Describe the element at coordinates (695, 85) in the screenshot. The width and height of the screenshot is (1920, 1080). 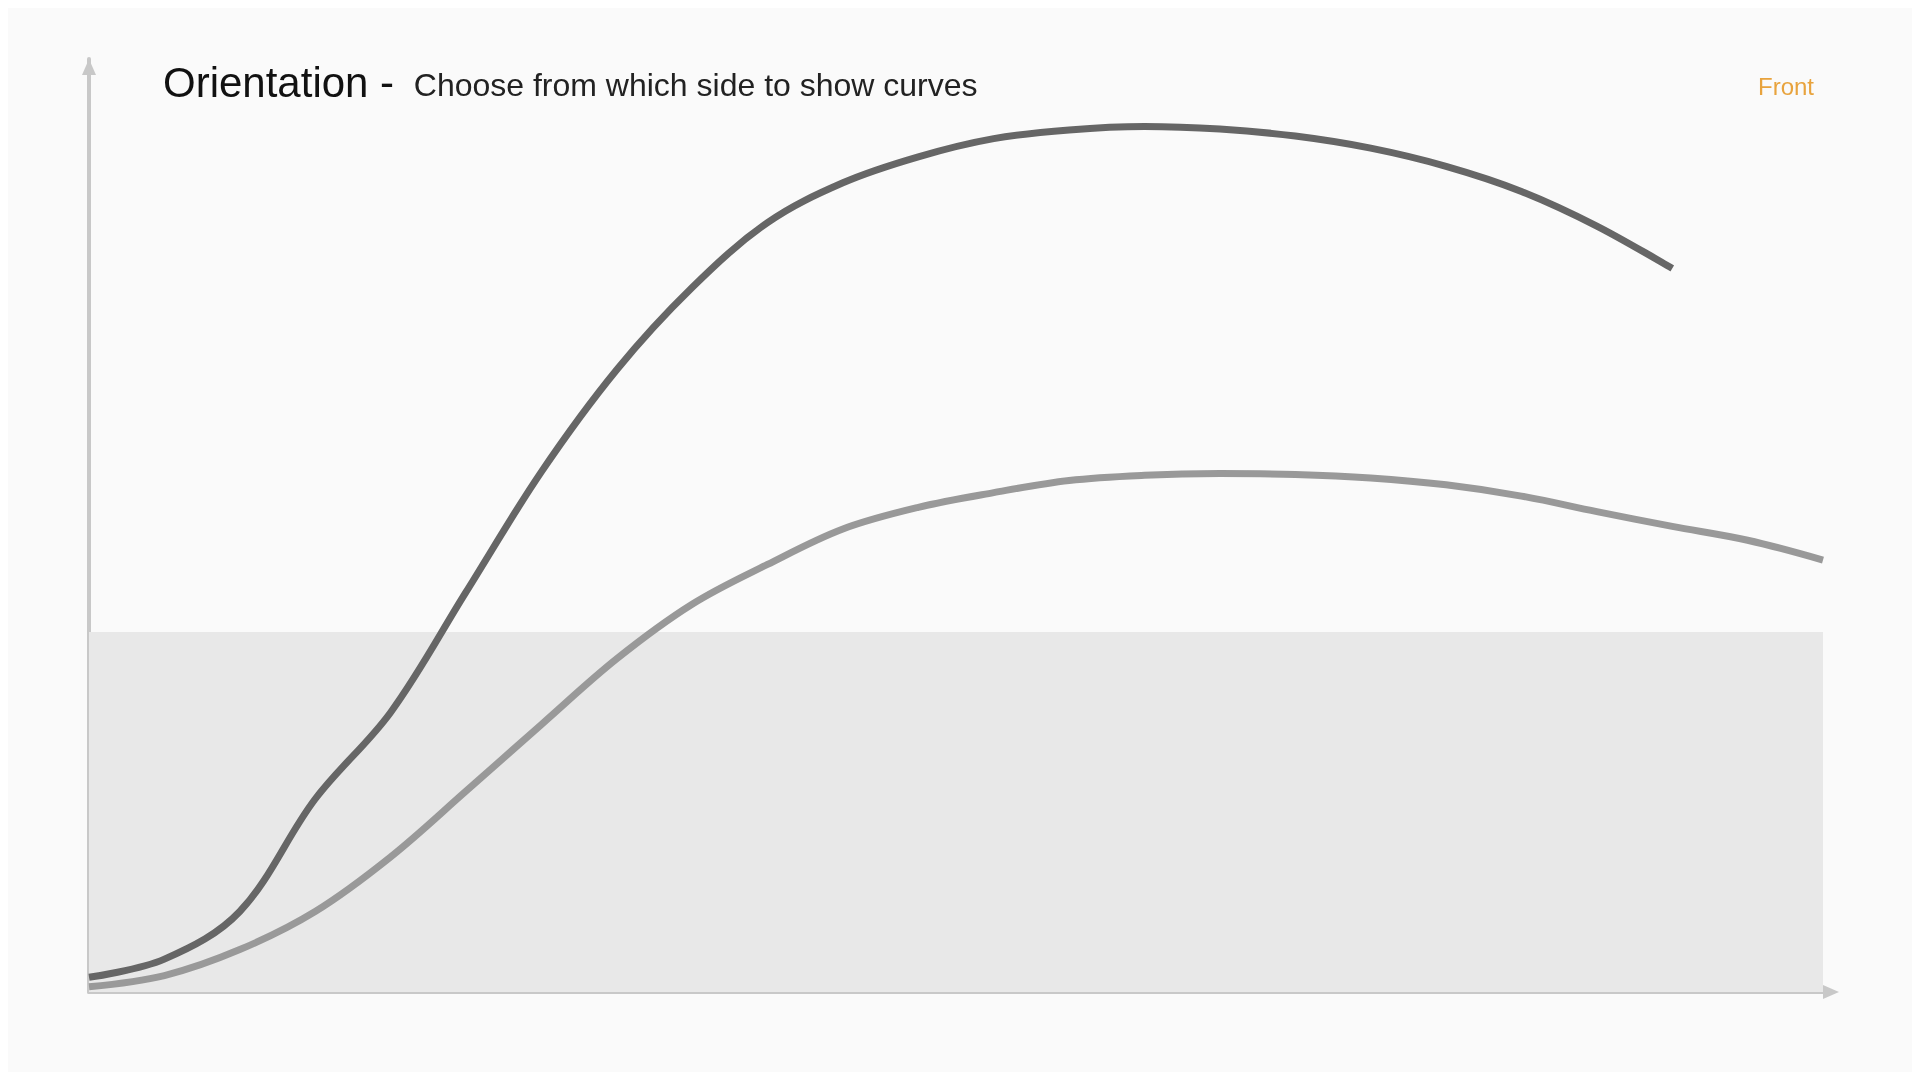
I see `chart-subtitle: Choose from which side to show curves` at that location.